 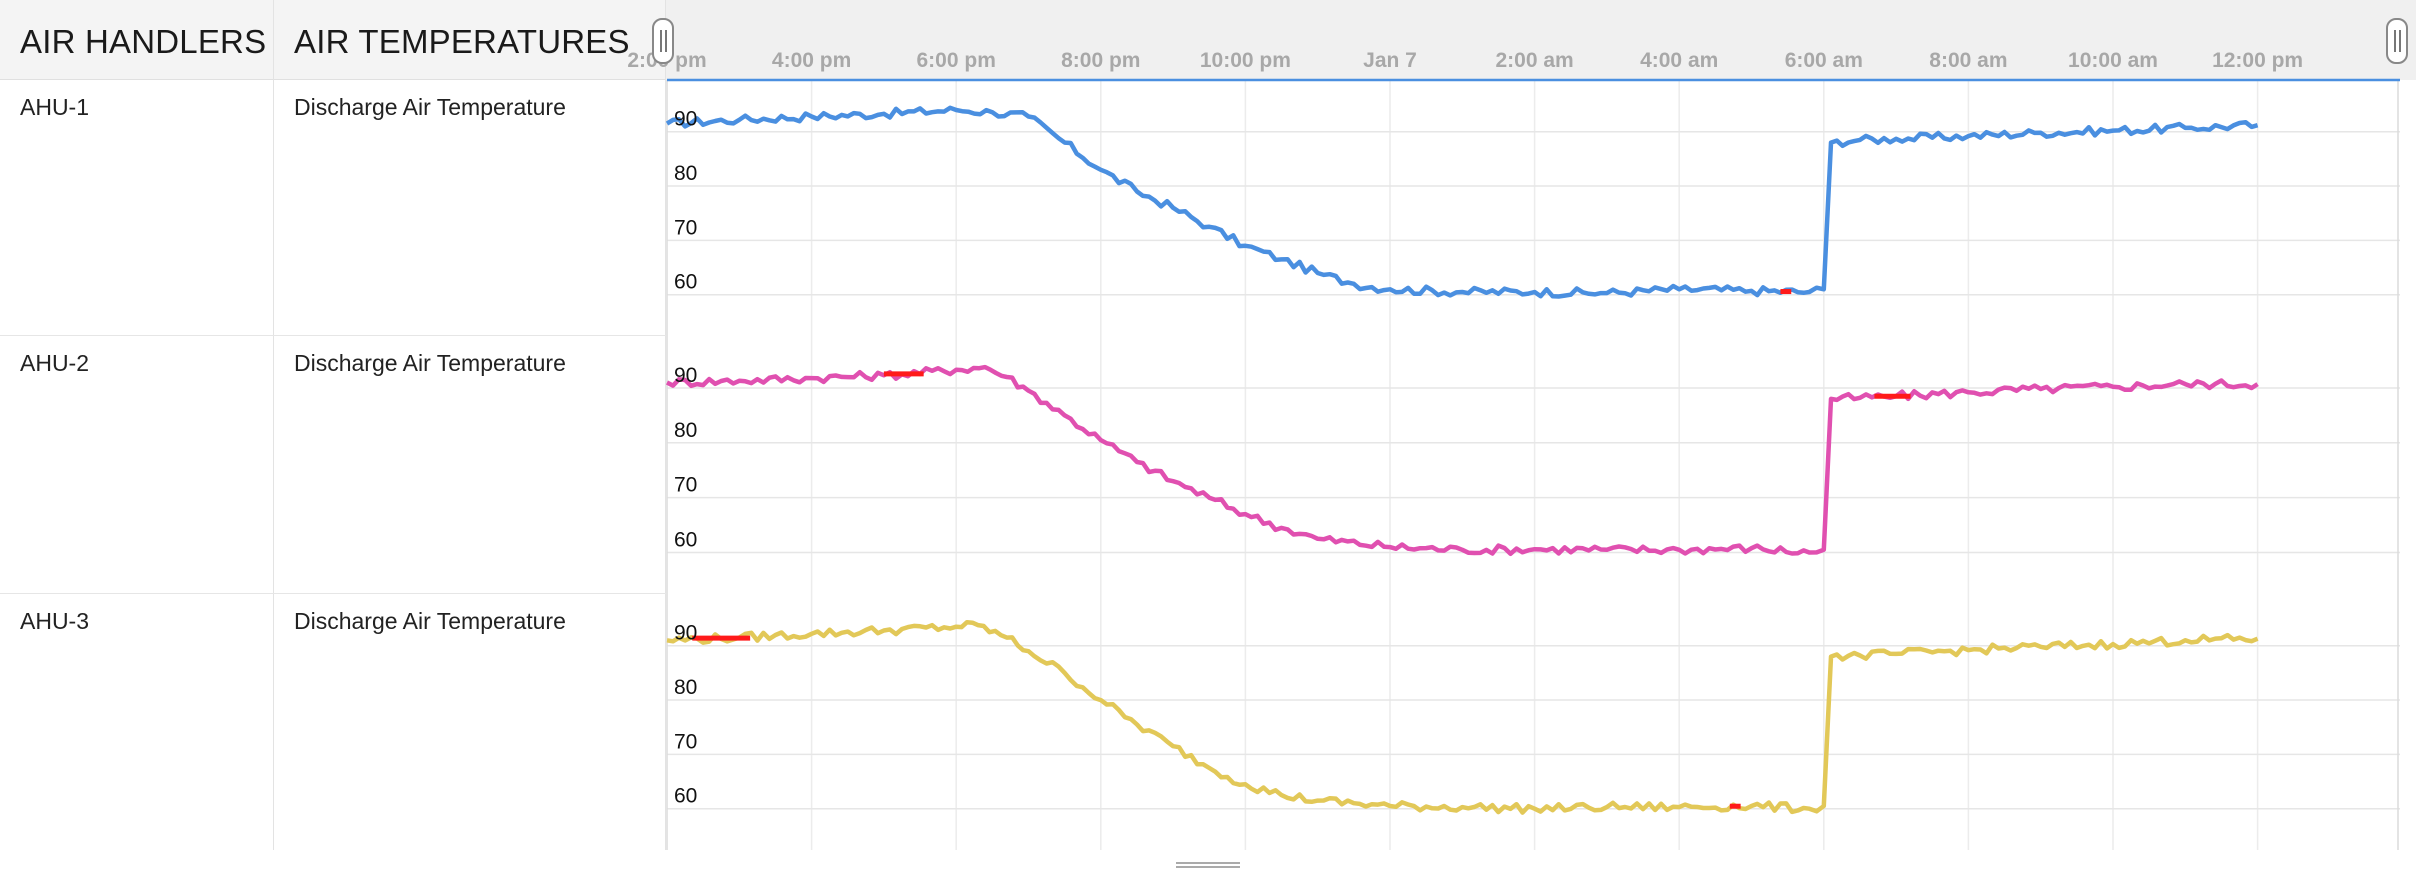 I want to click on row-ahu-1: AHU-1 Discharge Air Temperature, so click(x=333, y=208).